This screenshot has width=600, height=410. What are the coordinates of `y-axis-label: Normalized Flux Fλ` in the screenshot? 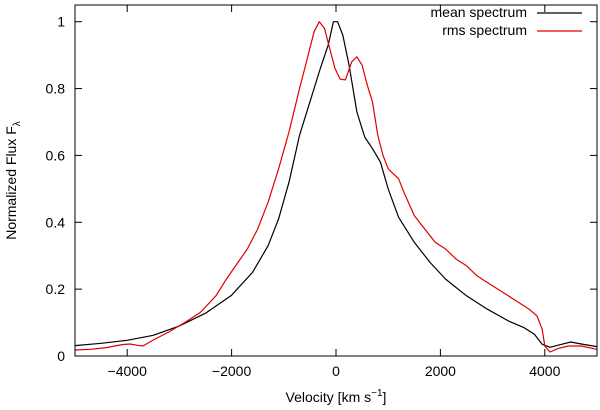 It's located at (13, 180).